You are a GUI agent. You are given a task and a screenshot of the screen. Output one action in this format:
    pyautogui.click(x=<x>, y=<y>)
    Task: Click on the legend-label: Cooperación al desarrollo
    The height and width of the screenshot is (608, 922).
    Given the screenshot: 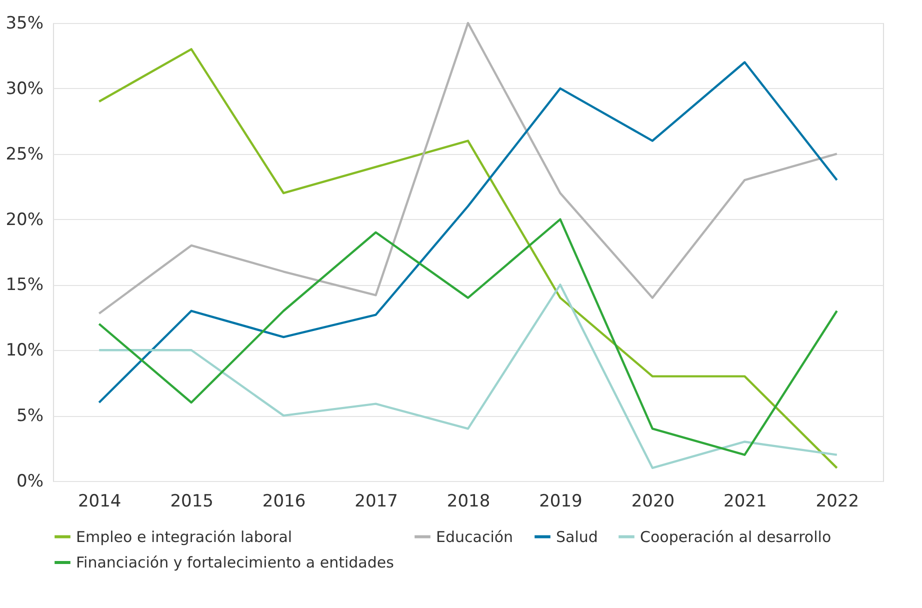 What is the action you would take?
    pyautogui.click(x=736, y=537)
    